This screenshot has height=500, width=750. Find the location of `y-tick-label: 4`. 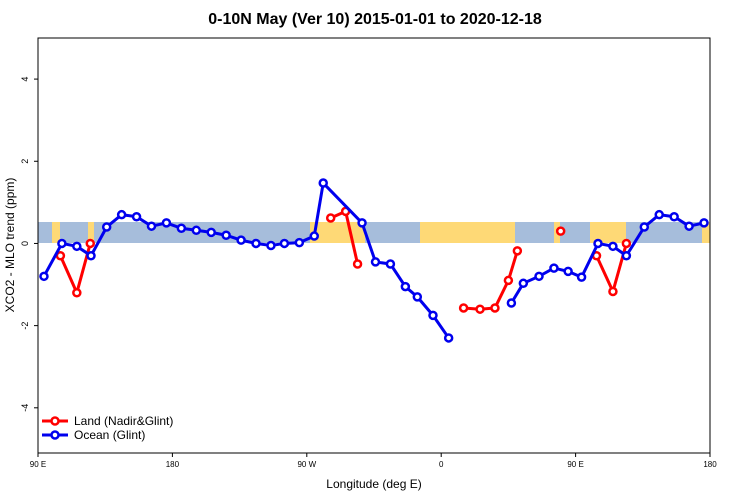

y-tick-label: 4 is located at coordinates (25, 79).